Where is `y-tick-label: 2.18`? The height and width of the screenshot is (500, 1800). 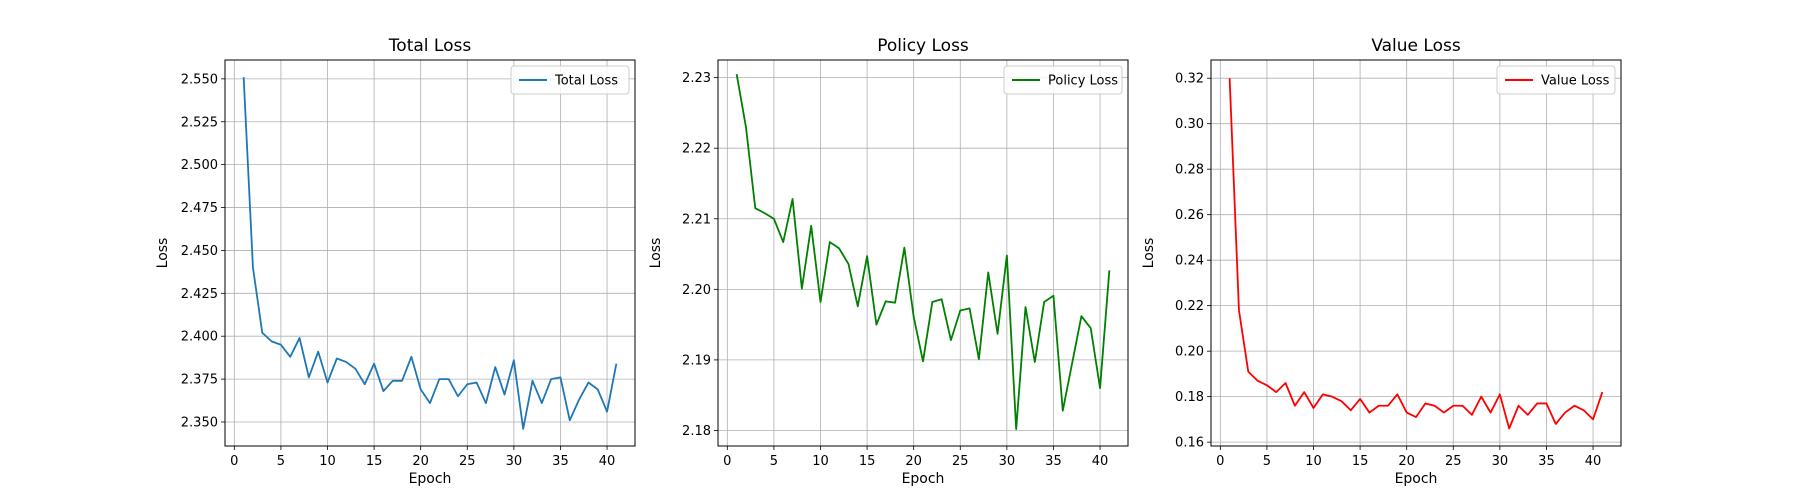 y-tick-label: 2.18 is located at coordinates (696, 431).